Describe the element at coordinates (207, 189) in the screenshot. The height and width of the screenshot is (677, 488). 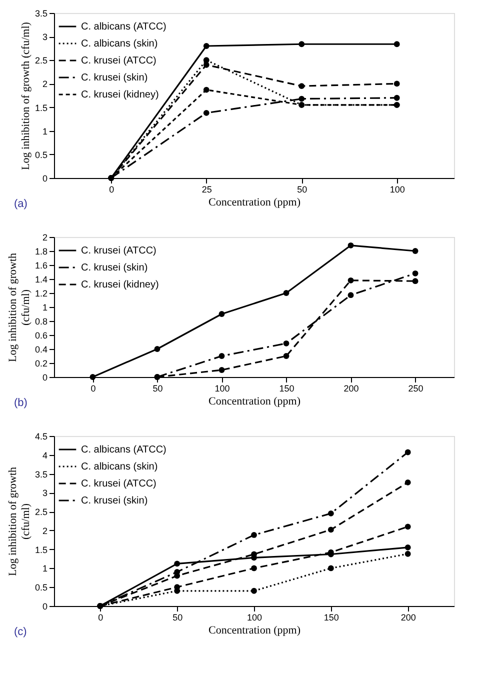
I see `x-tick-label: 25` at that location.